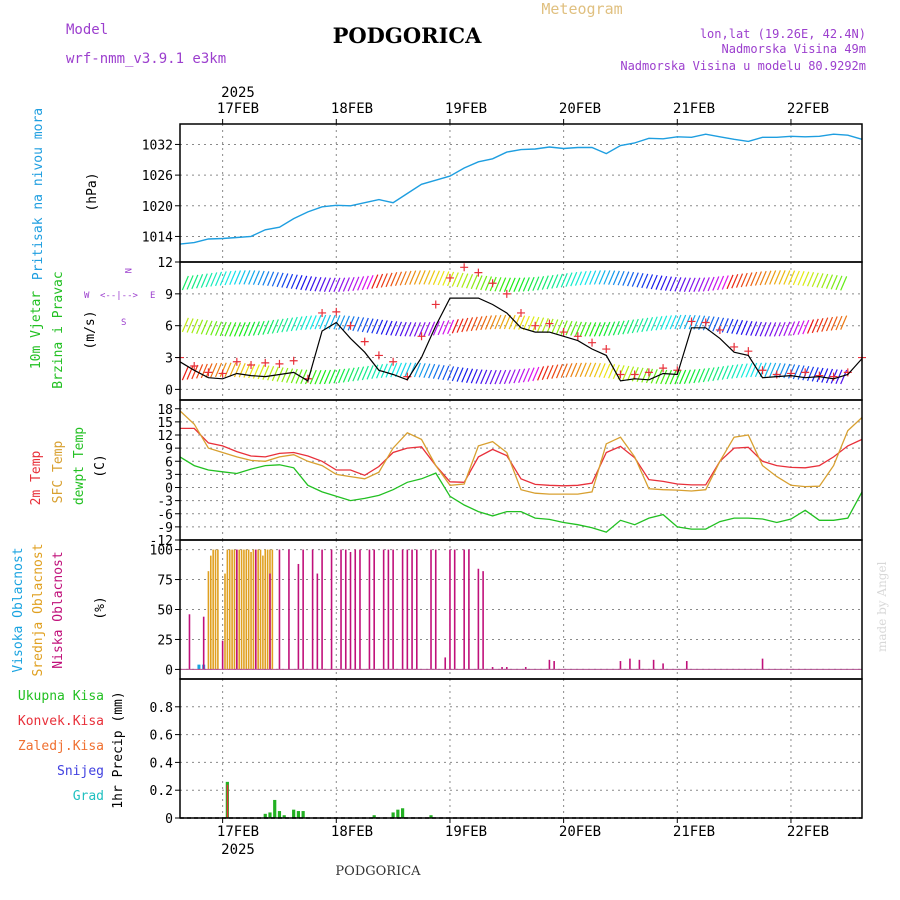 The image size is (900, 900). What do you see at coordinates (100, 465) in the screenshot?
I see `temp-unit: (C)` at bounding box center [100, 465].